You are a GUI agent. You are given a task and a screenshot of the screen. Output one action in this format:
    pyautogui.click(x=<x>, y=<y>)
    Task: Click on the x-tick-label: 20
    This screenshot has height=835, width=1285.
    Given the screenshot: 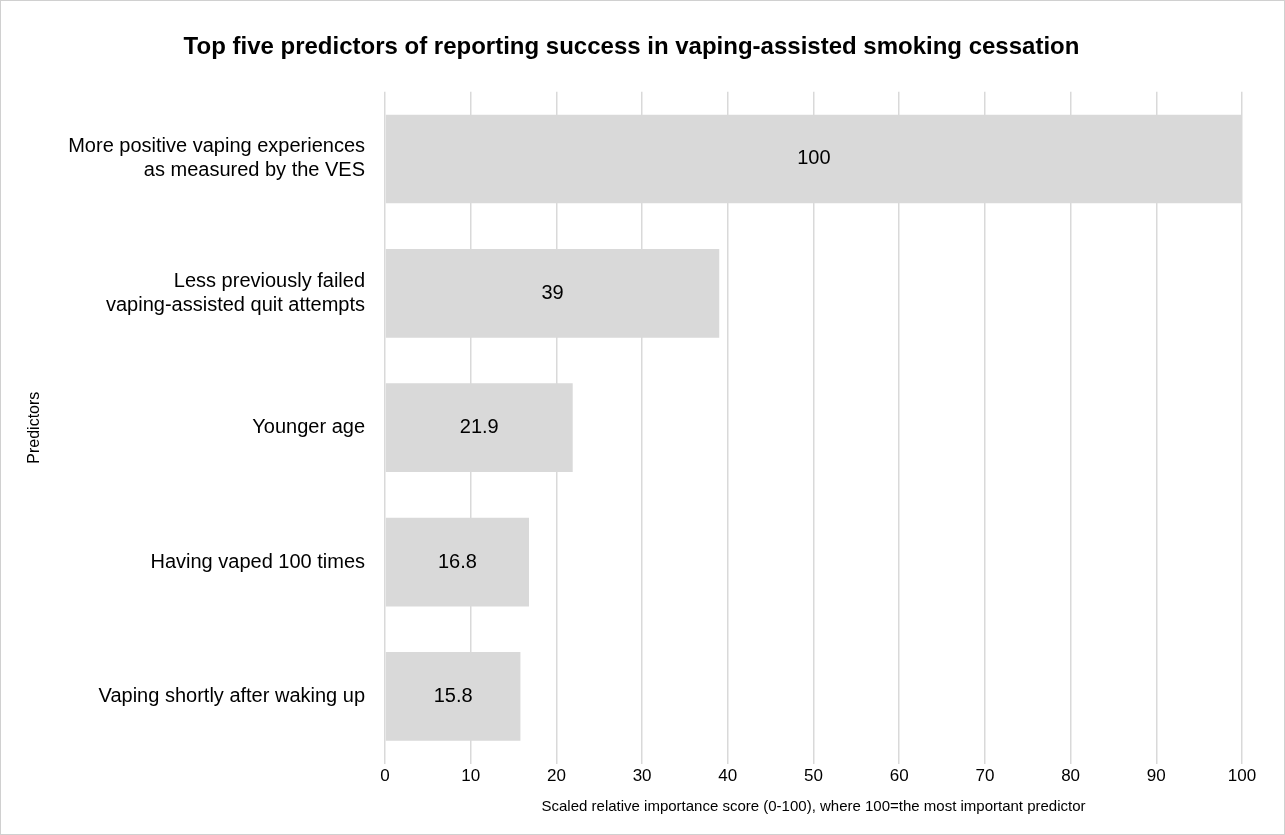 What is the action you would take?
    pyautogui.click(x=556, y=776)
    